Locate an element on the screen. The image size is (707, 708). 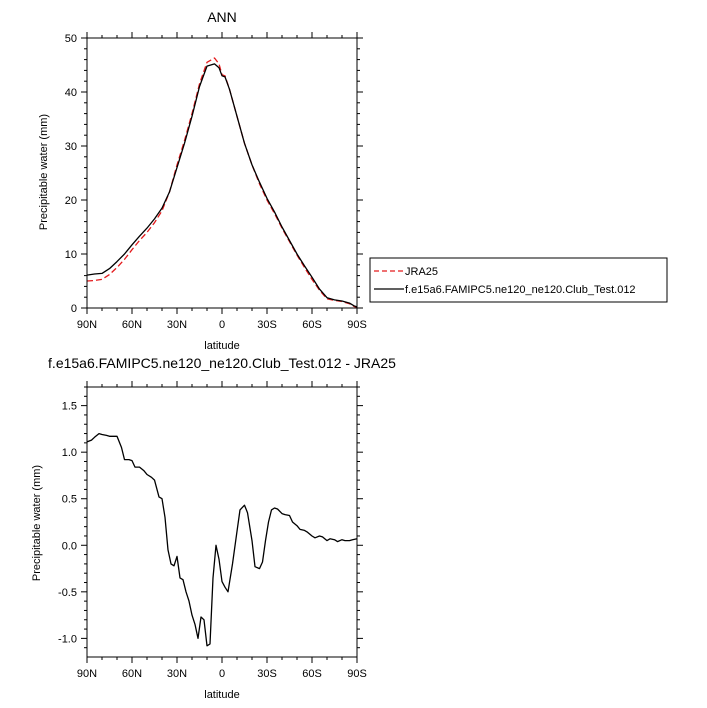
y-tick-label: 10 is located at coordinates (71, 255).